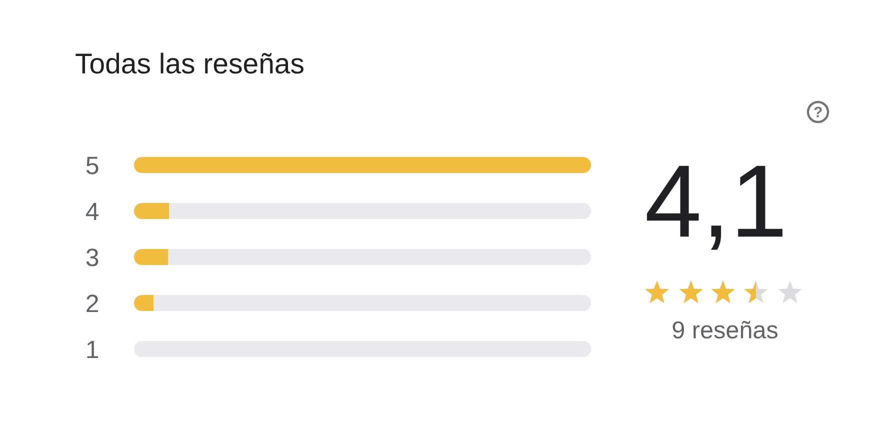 This screenshot has height=438, width=870. What do you see at coordinates (725, 329) in the screenshot?
I see `text: 9 reseñas` at bounding box center [725, 329].